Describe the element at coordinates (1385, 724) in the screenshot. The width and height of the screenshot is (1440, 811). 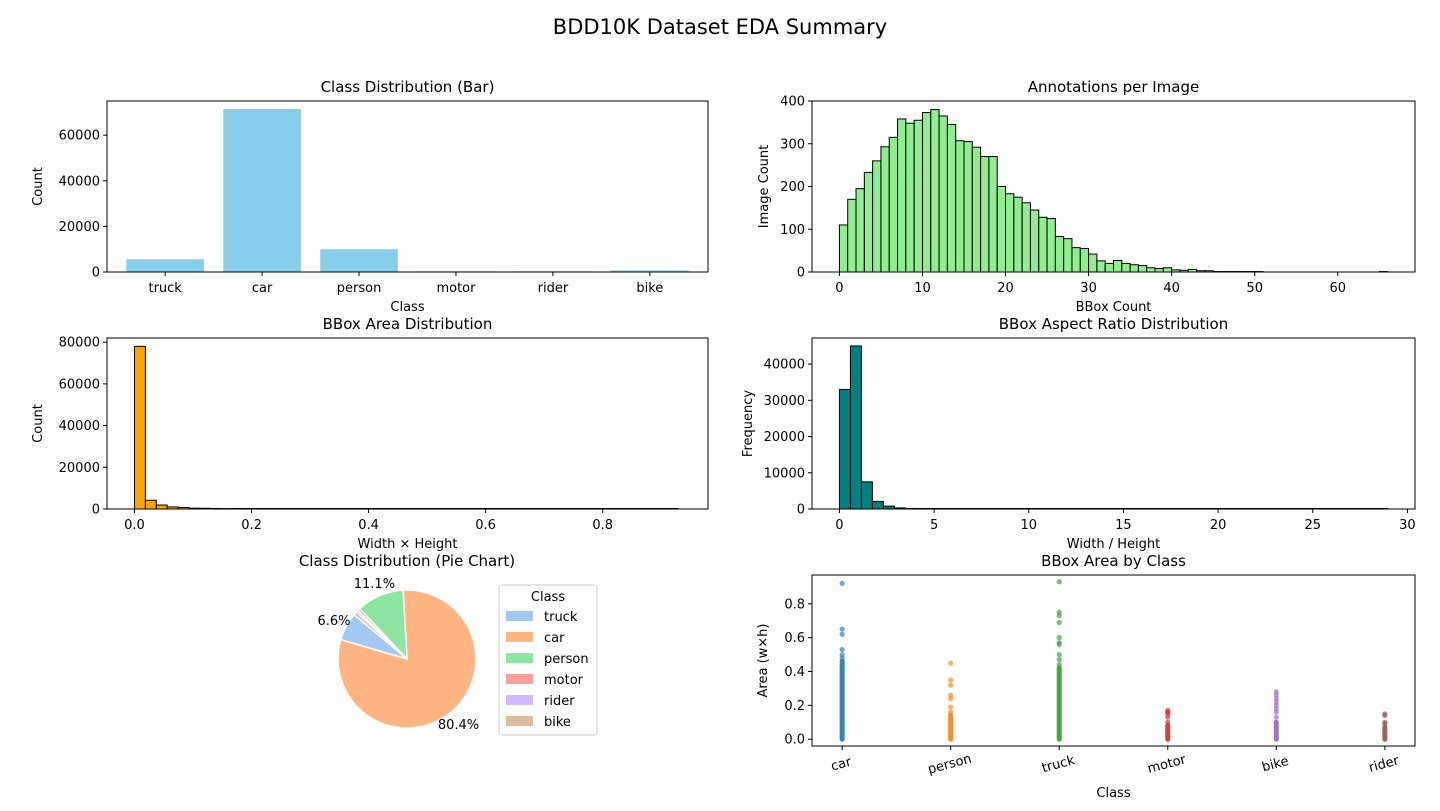
I see `point-rider` at that location.